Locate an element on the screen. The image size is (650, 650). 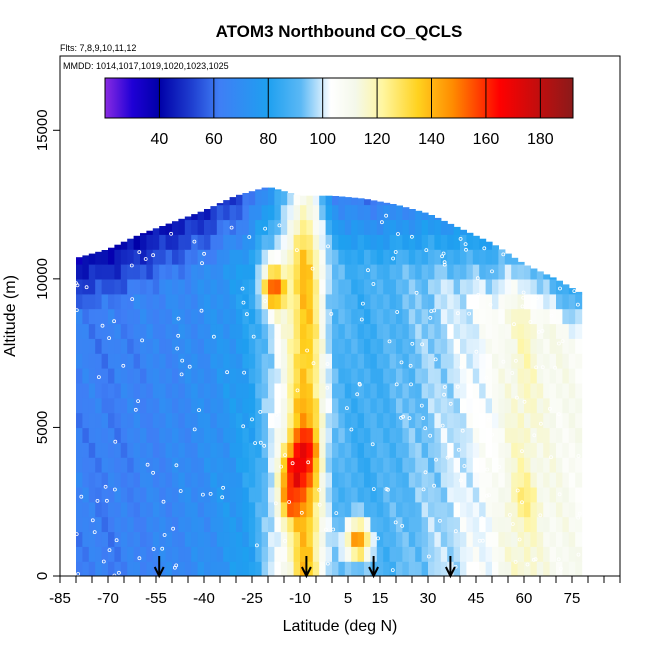
x-axis-tick-label: -85 is located at coordinates (60, 598).